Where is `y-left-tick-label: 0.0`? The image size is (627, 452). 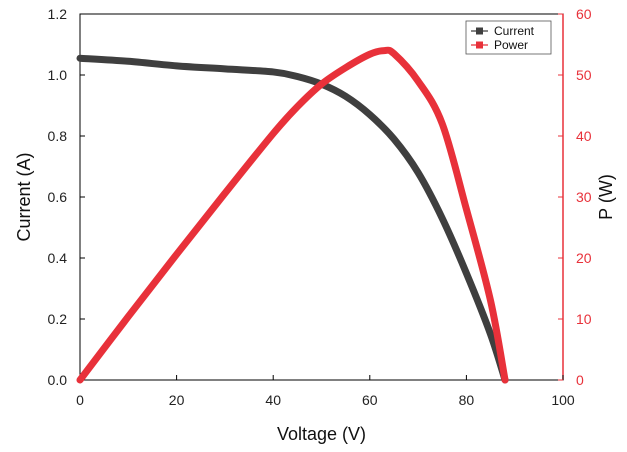 y-left-tick-label: 0.0 is located at coordinates (58, 380).